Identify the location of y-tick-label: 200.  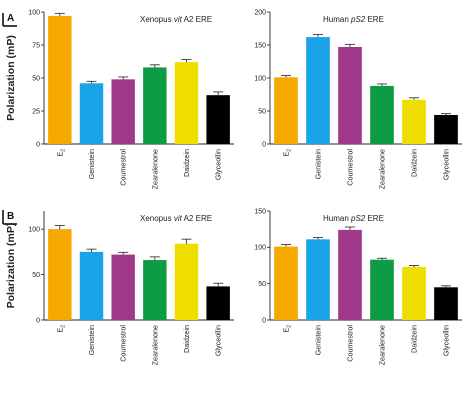
(260, 12).